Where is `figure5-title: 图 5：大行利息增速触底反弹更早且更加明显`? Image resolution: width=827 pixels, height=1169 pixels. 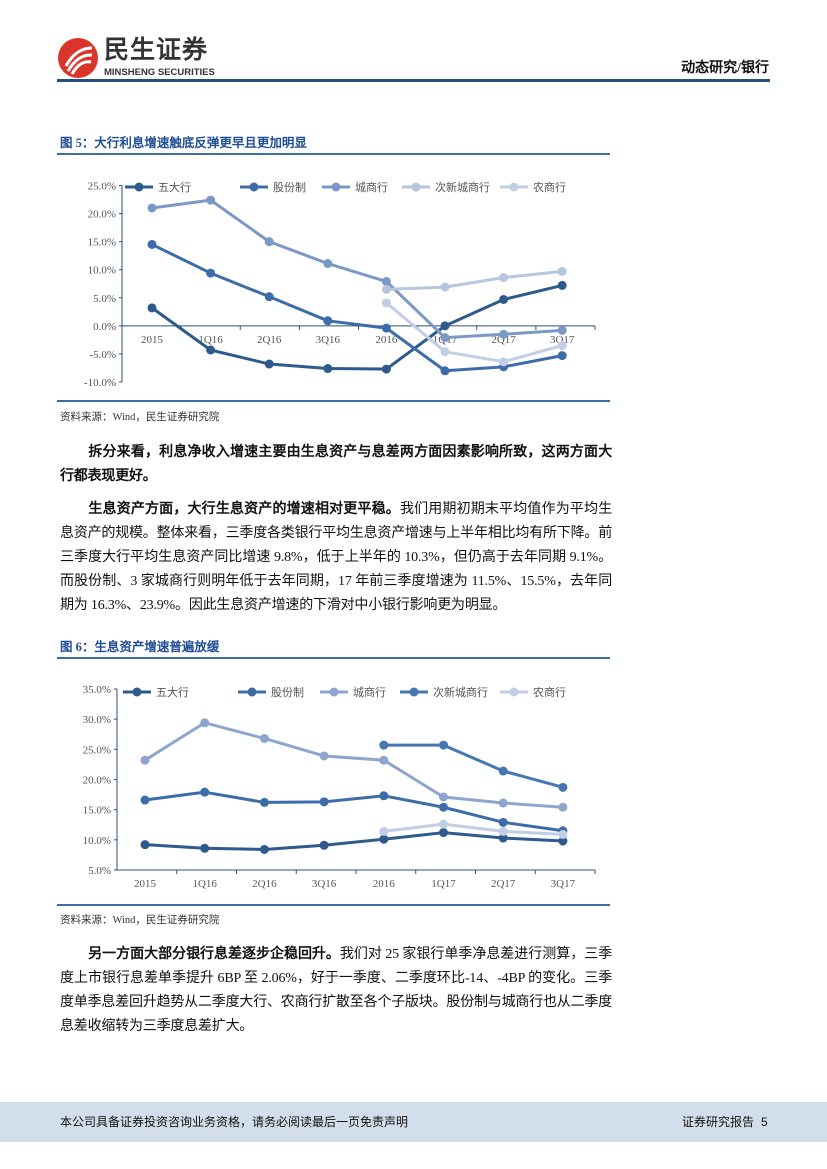
figure5-title: 图 5：大行利息增速触底反弹更早且更加明显 is located at coordinates (183, 143).